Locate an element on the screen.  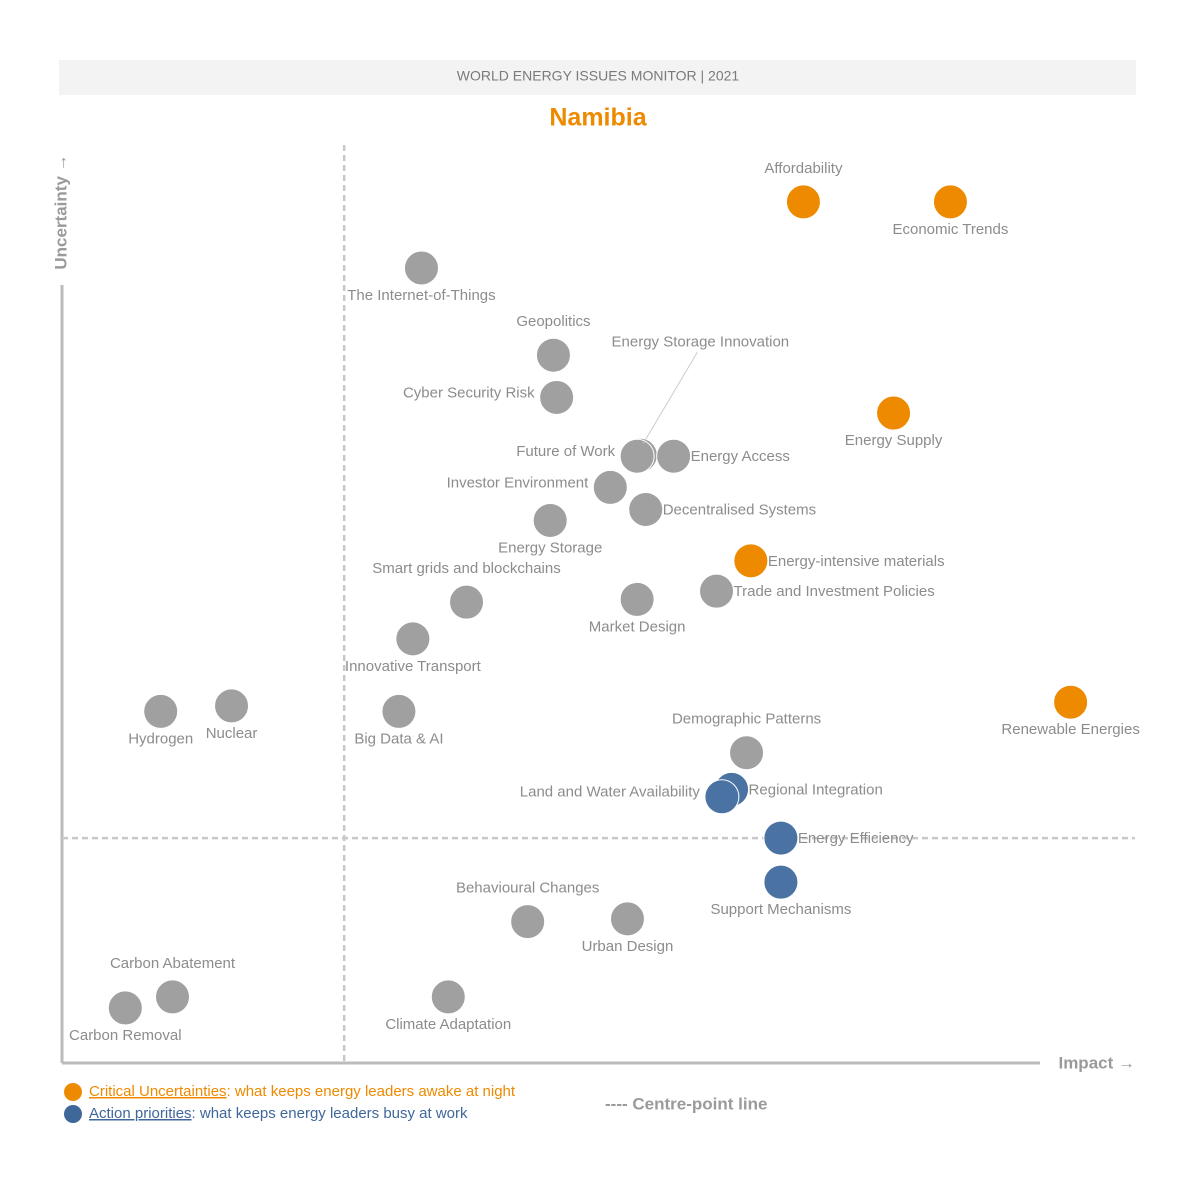
header-bar is located at coordinates (597, 77).